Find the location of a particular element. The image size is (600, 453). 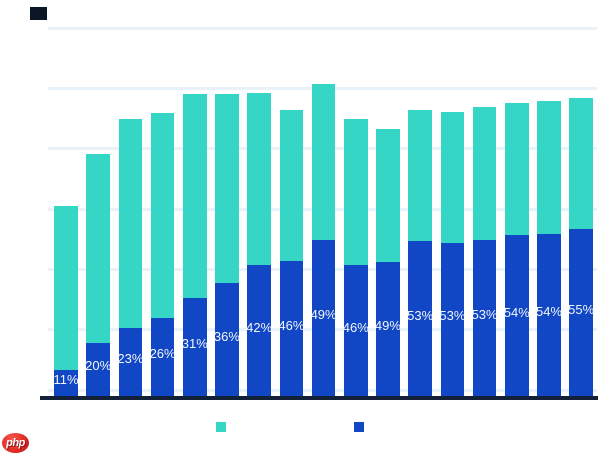

bar-14-share-label: 53% is located at coordinates (484, 314).